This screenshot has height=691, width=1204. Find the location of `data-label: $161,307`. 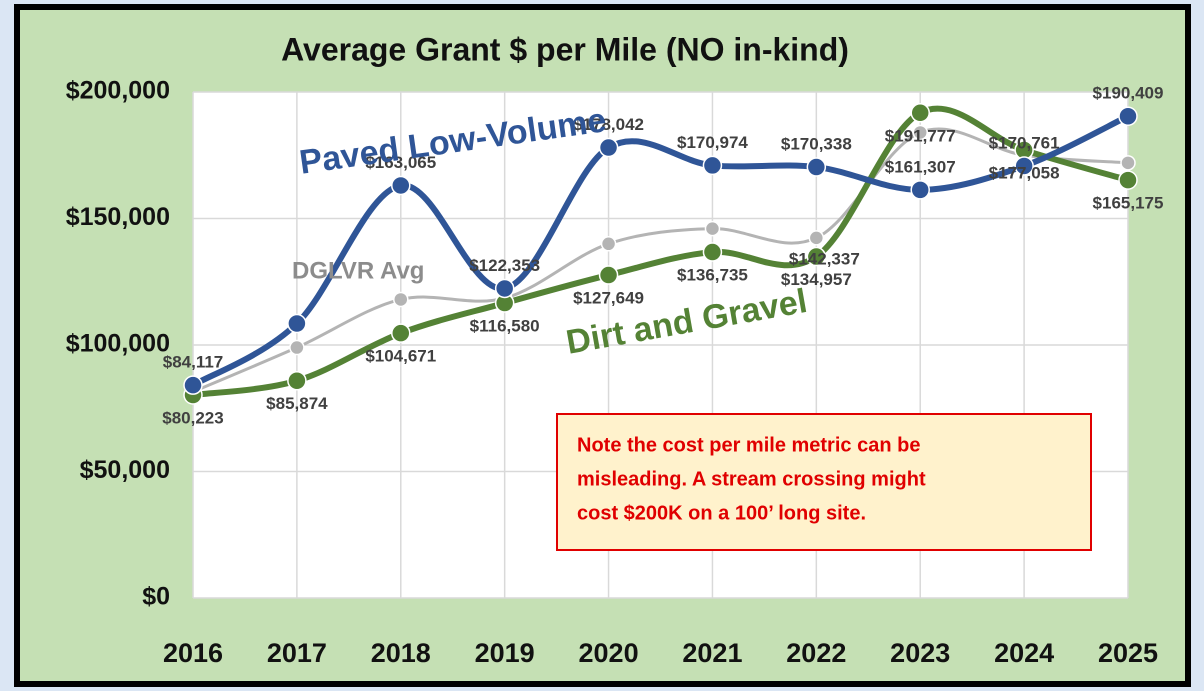

data-label: $161,307 is located at coordinates (920, 166).